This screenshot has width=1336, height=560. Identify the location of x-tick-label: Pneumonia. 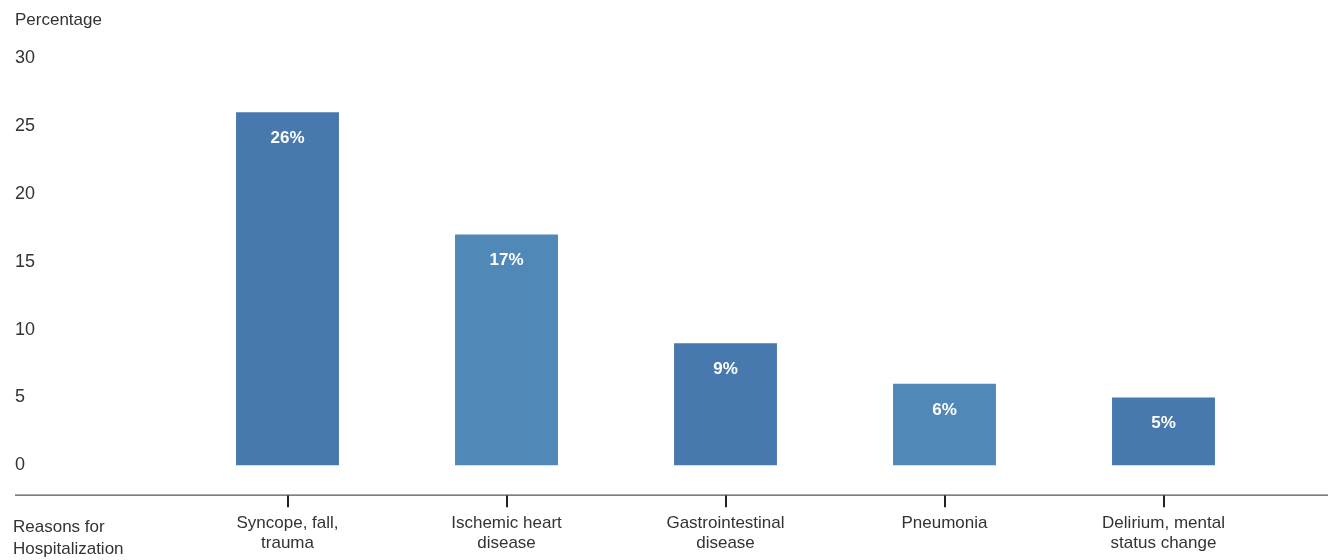
(945, 523).